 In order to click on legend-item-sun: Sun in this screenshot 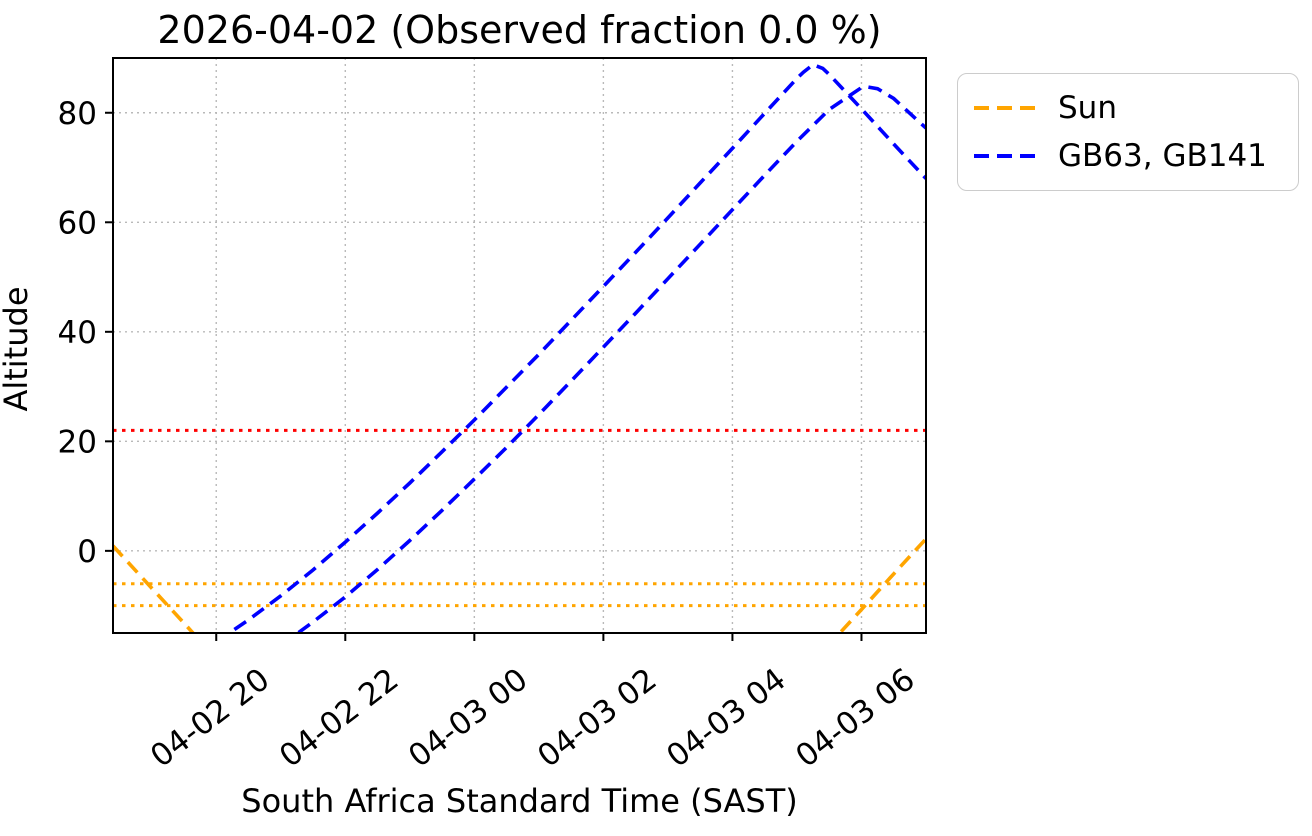, I will do `click(1127, 108)`.